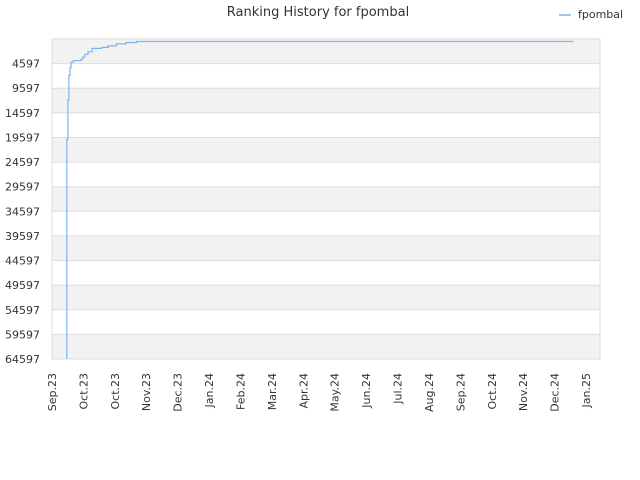 This screenshot has height=480, width=640. What do you see at coordinates (22, 334) in the screenshot?
I see `y-tick-label: 59597` at bounding box center [22, 334].